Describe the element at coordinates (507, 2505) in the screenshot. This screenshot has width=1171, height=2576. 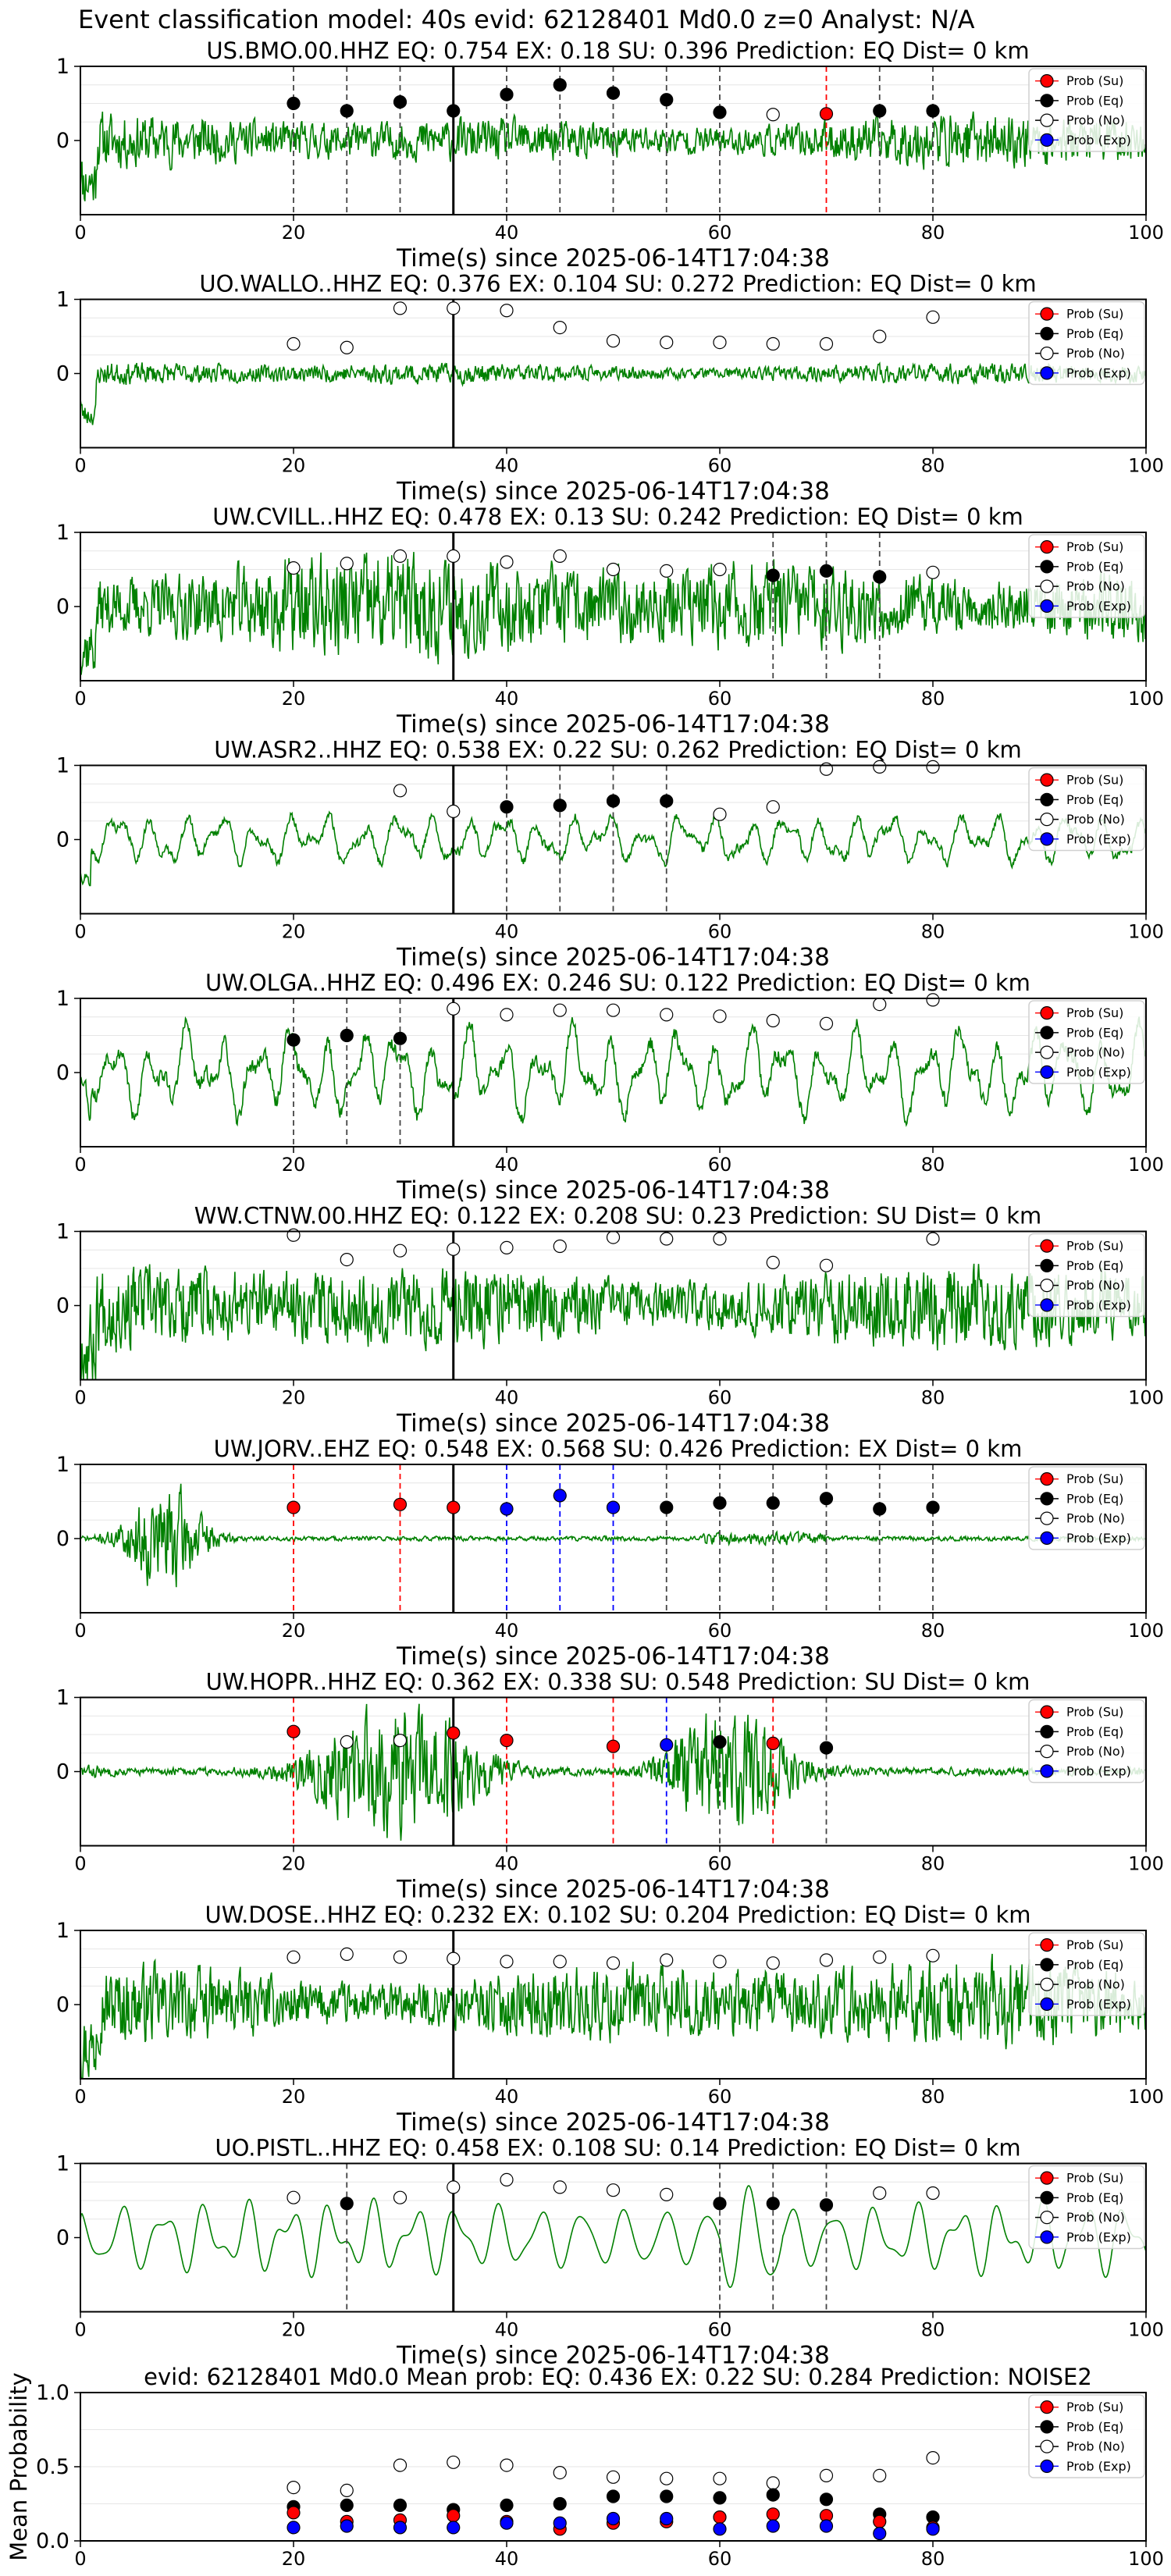
I see `mean-prob-marker-eq` at that location.